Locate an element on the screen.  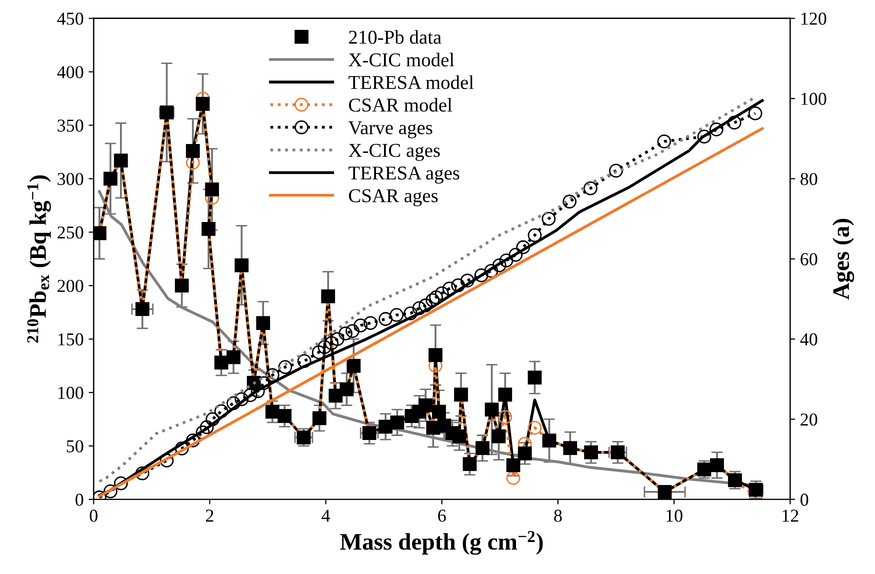
legend-label: TERESA model is located at coordinates (411, 82).